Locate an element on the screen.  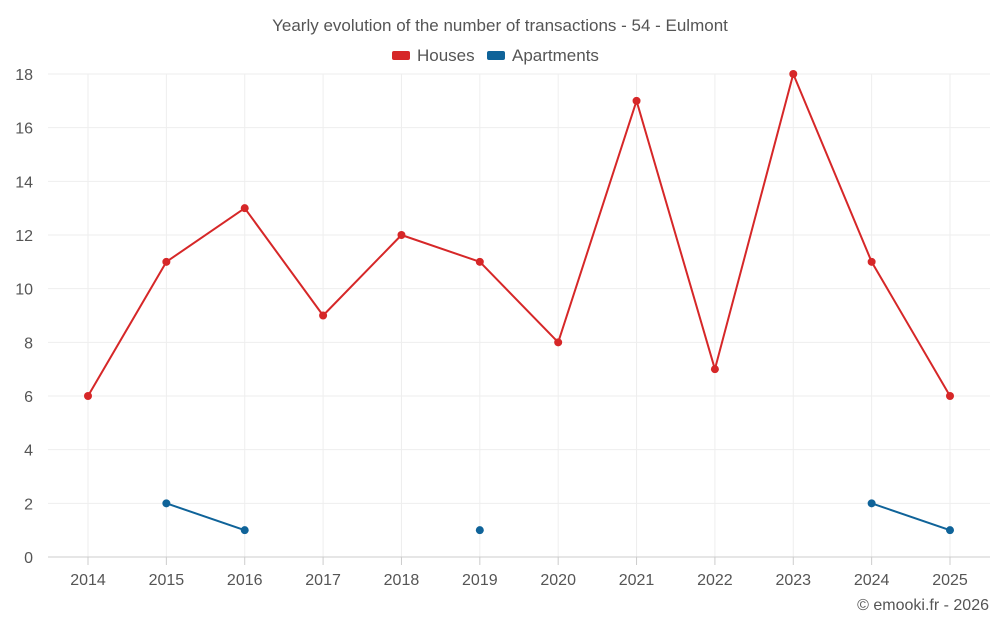
x-tick-label: 2016 is located at coordinates (245, 580).